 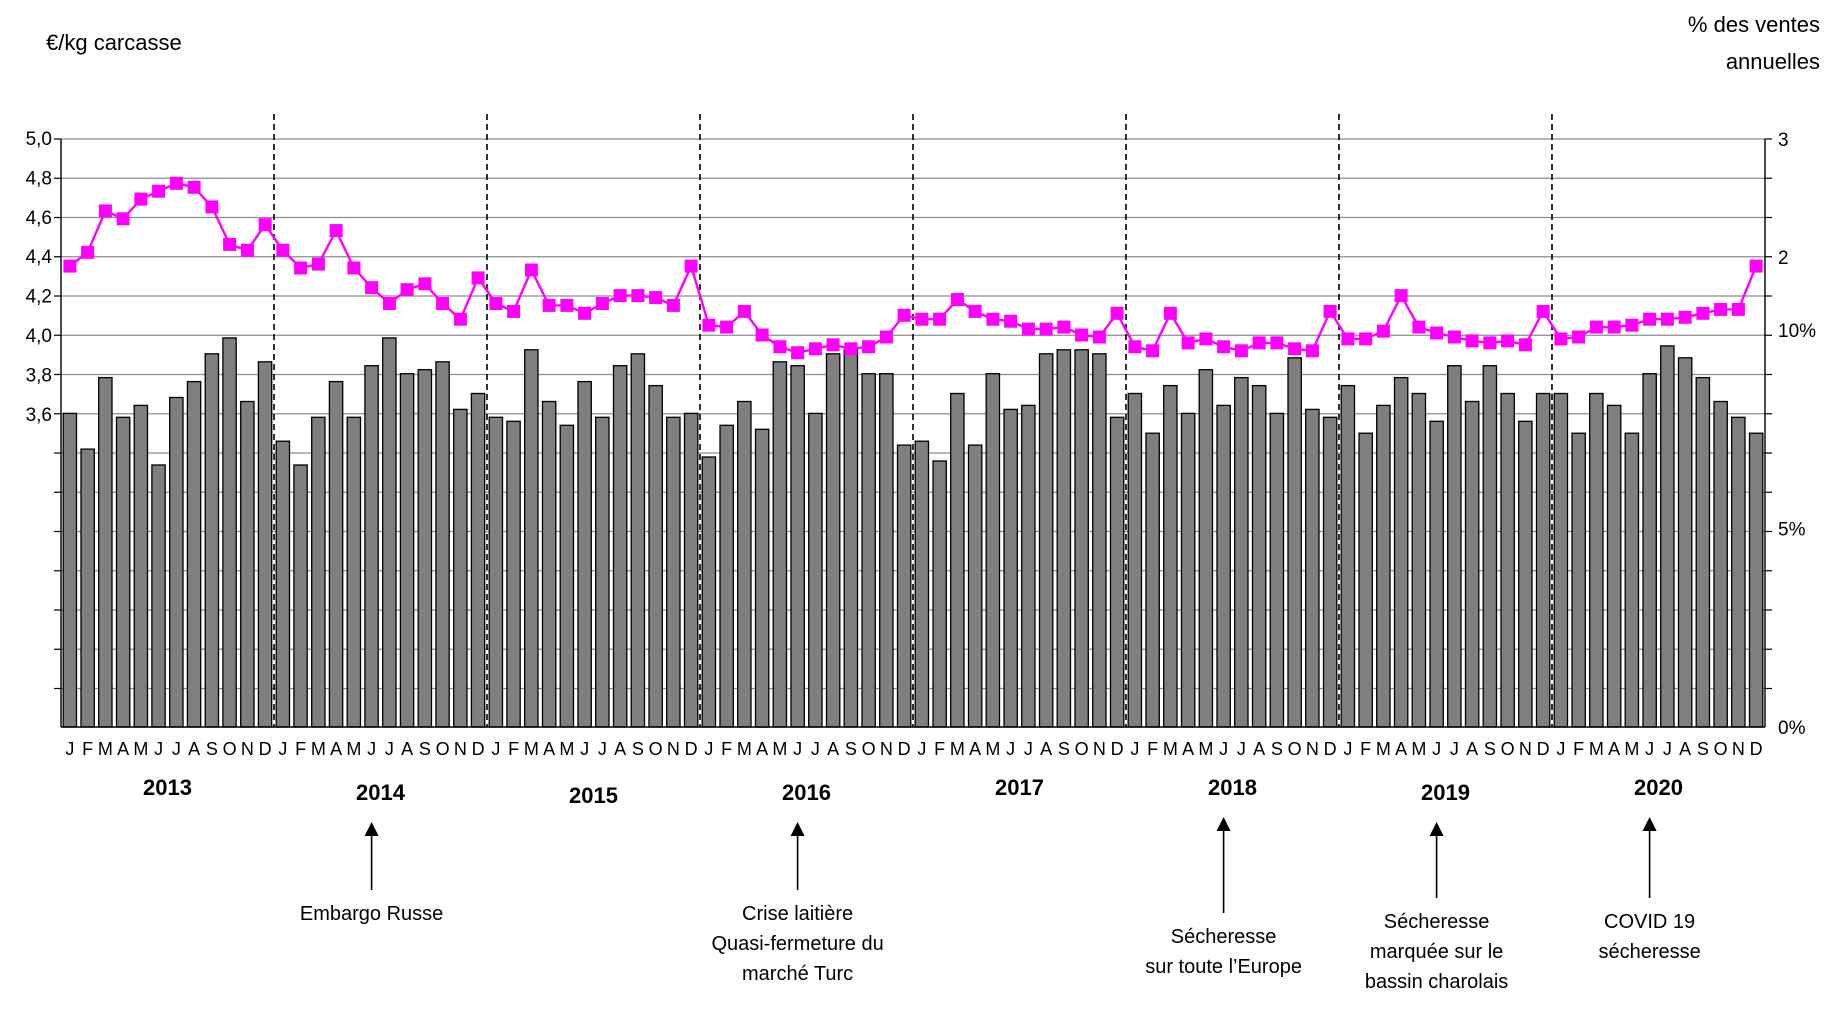 What do you see at coordinates (1773, 61) in the screenshot?
I see `right-axis-label-line2: annuelles` at bounding box center [1773, 61].